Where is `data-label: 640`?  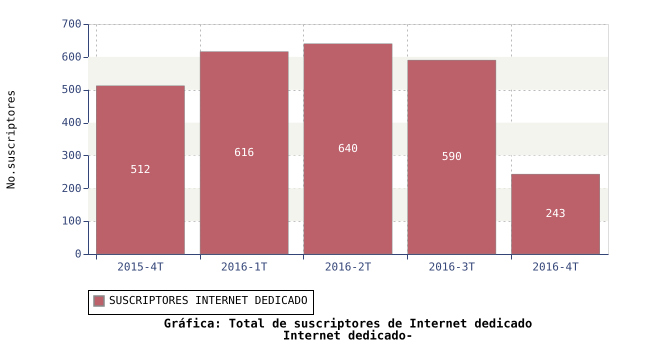 data-label: 640 is located at coordinates (348, 148).